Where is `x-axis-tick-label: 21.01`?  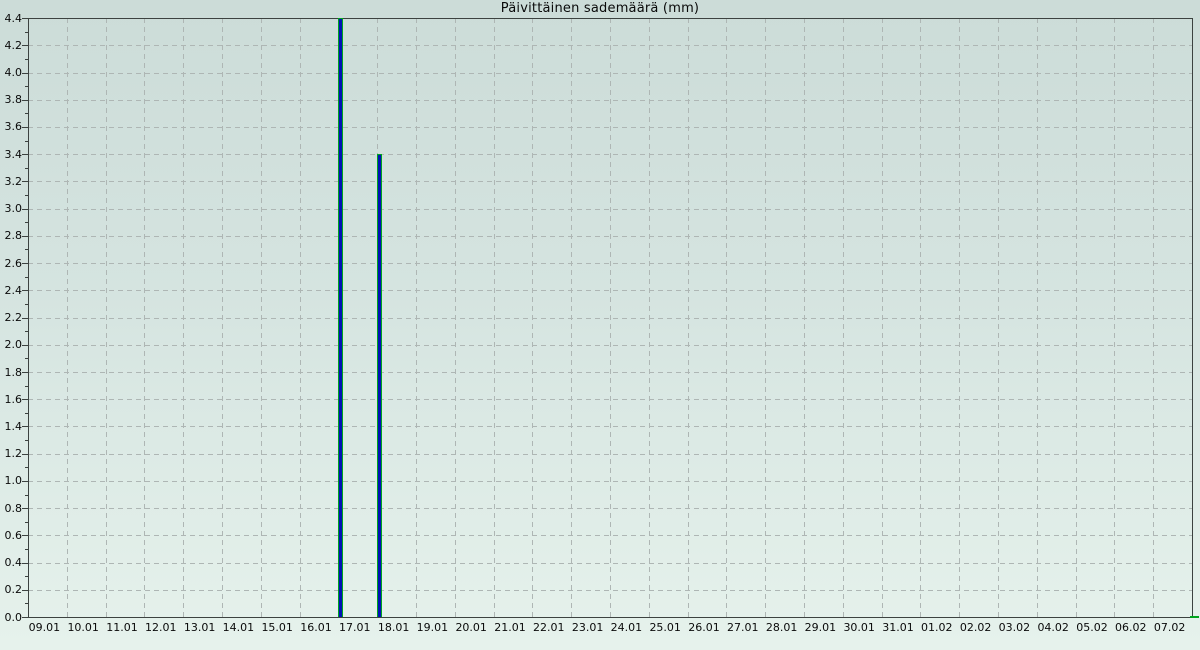 x-axis-tick-label: 21.01 is located at coordinates (510, 627).